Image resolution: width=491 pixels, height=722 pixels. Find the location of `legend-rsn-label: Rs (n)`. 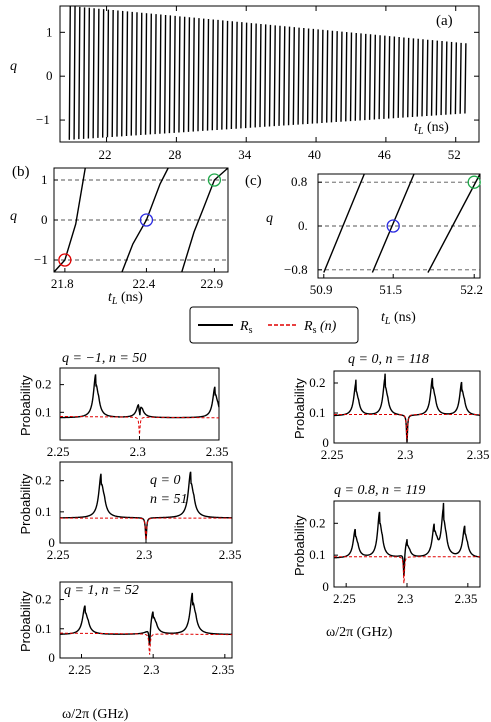

legend-rsn-label: Rs (n) is located at coordinates (320, 327).